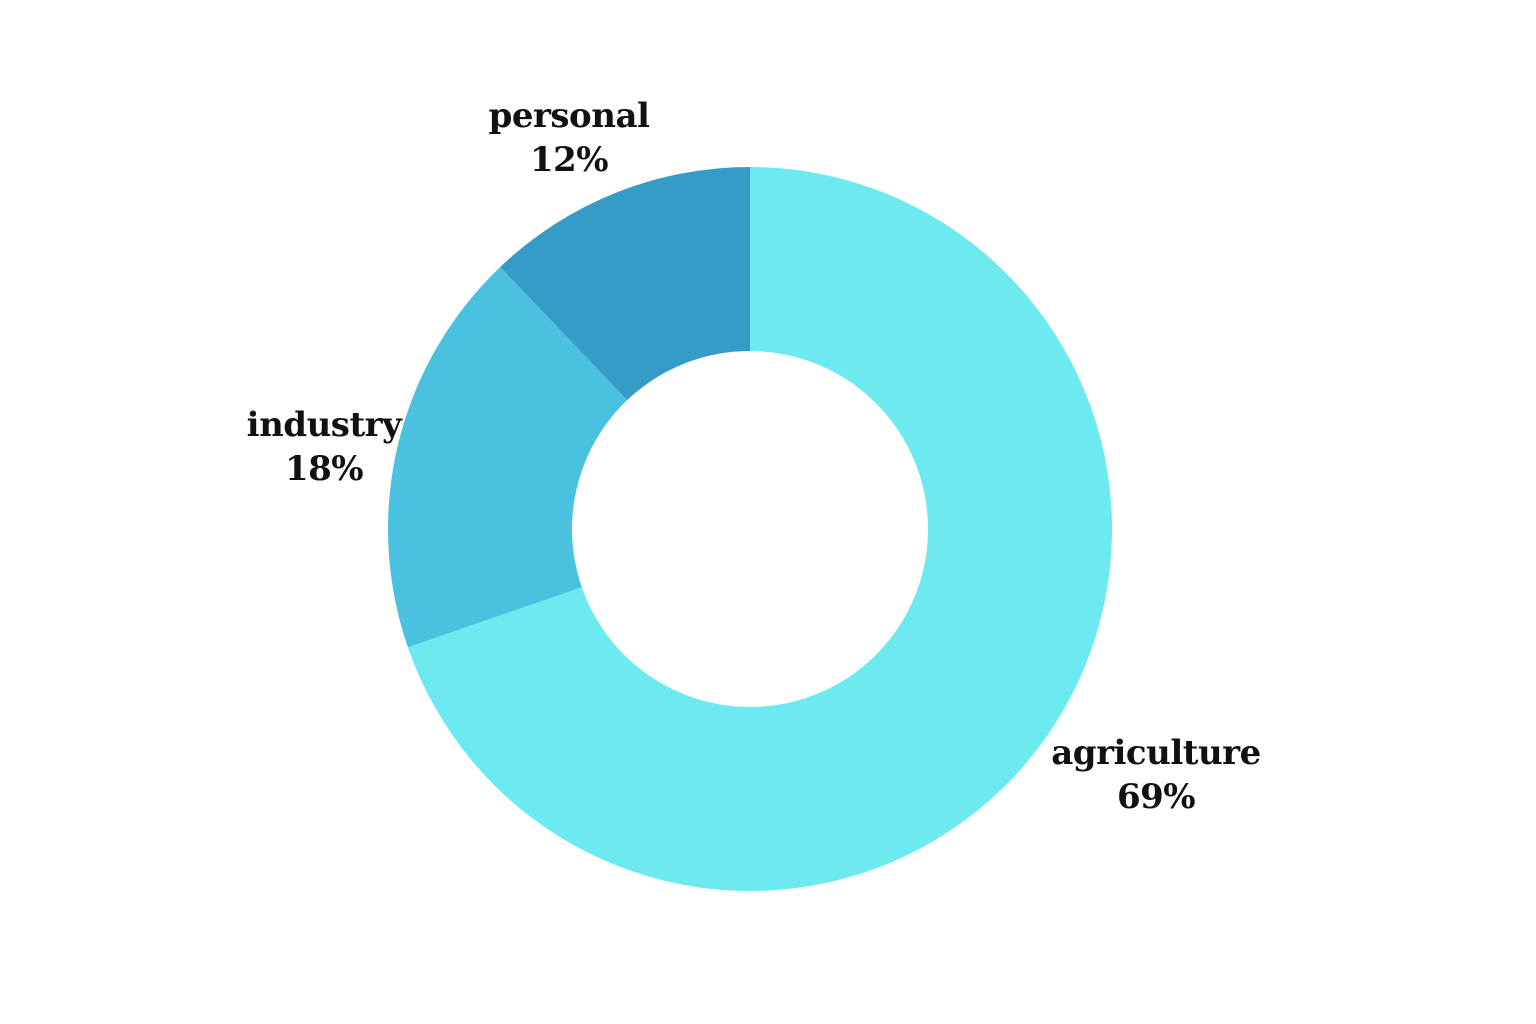  What do you see at coordinates (325, 425) in the screenshot?
I see `slice-label-industry: industry` at bounding box center [325, 425].